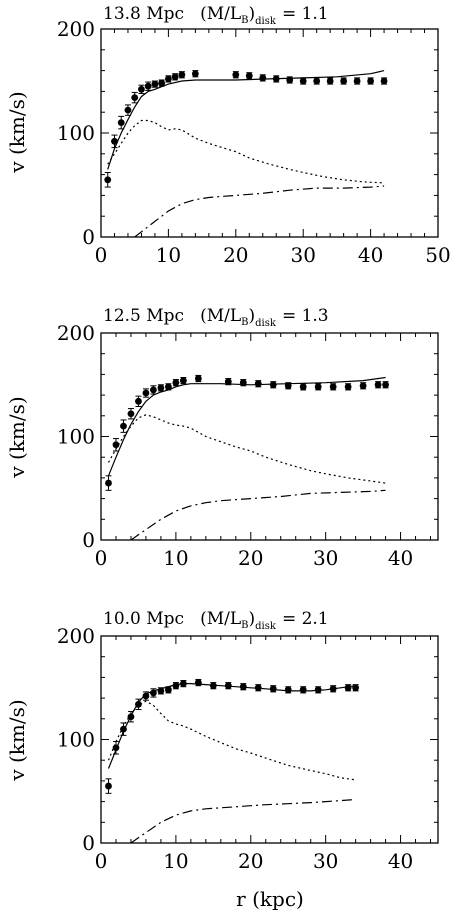 The height and width of the screenshot is (914, 453). What do you see at coordinates (250, 861) in the screenshot?
I see `x-tick-label: 20` at bounding box center [250, 861].